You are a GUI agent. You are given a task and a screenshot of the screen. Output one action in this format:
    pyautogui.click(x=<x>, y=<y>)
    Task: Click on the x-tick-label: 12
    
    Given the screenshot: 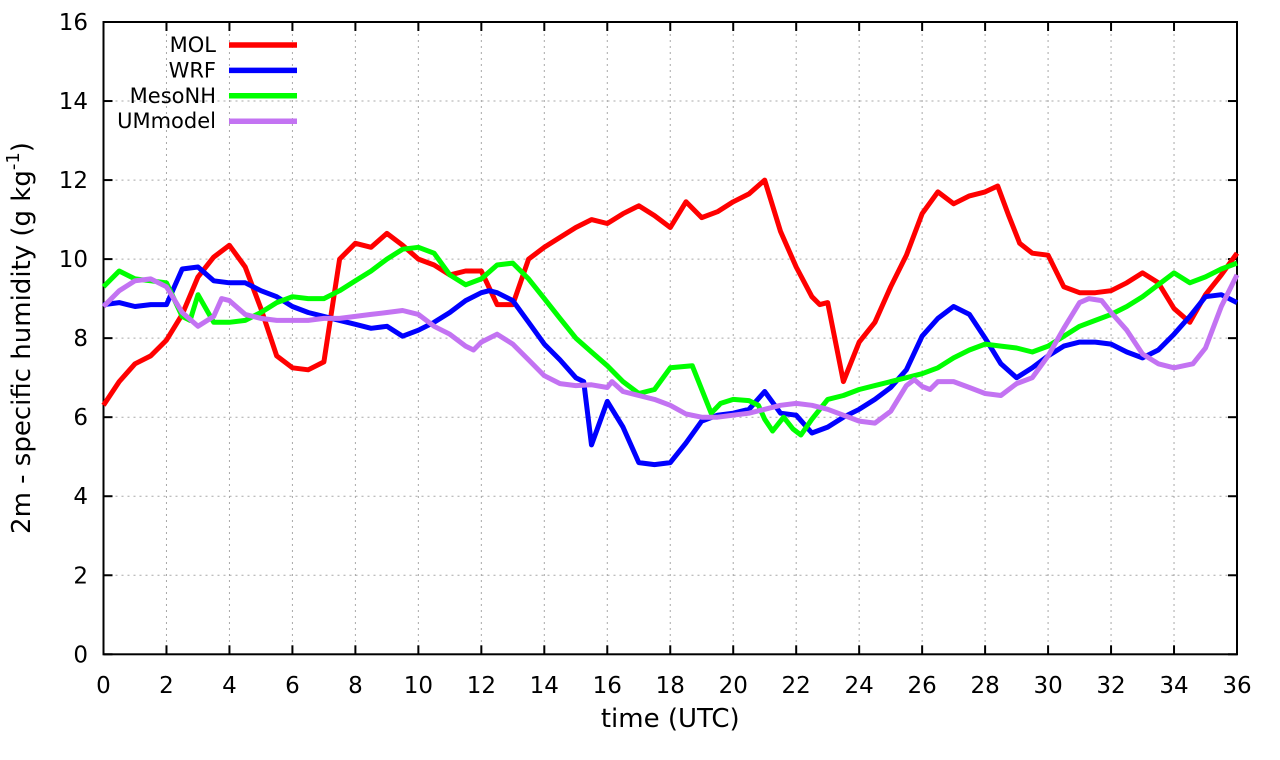 What is the action you would take?
    pyautogui.click(x=481, y=686)
    